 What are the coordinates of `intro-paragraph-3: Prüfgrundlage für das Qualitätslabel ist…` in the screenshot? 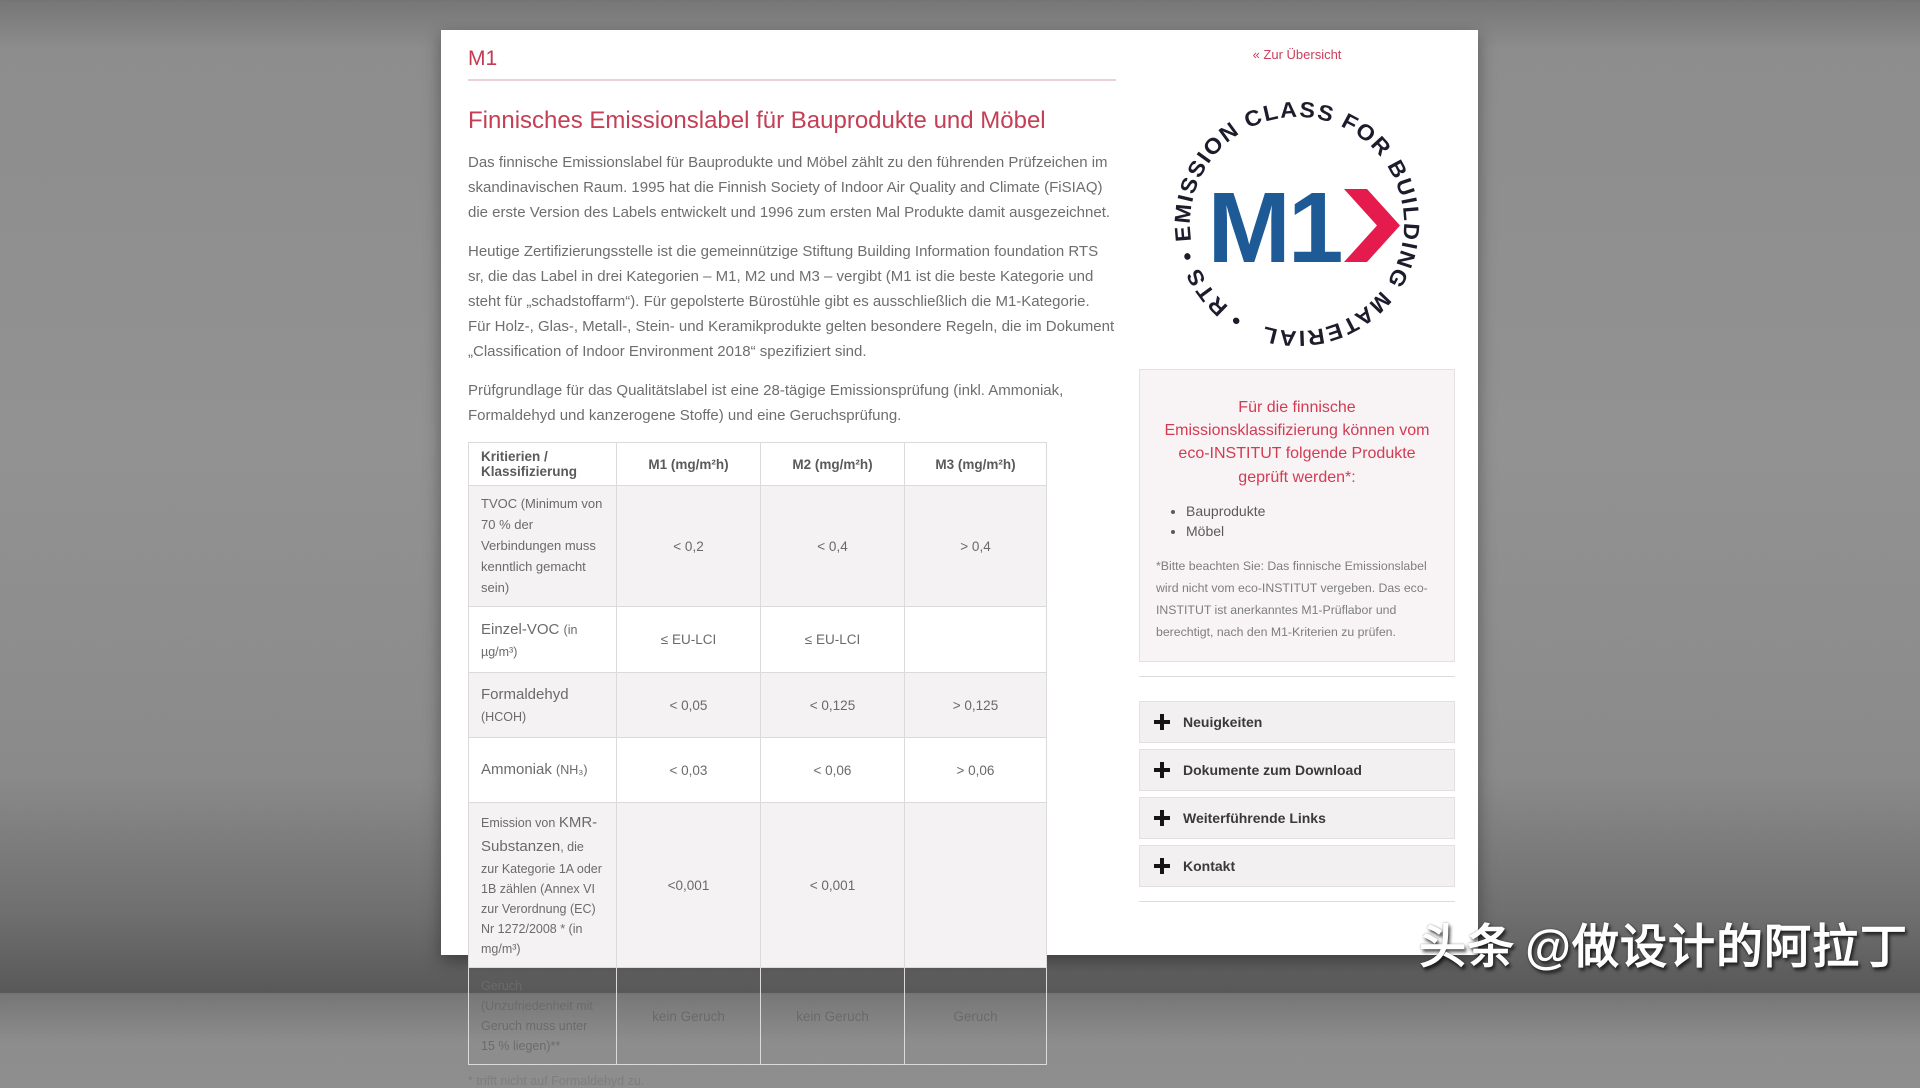 It's located at (766, 403).